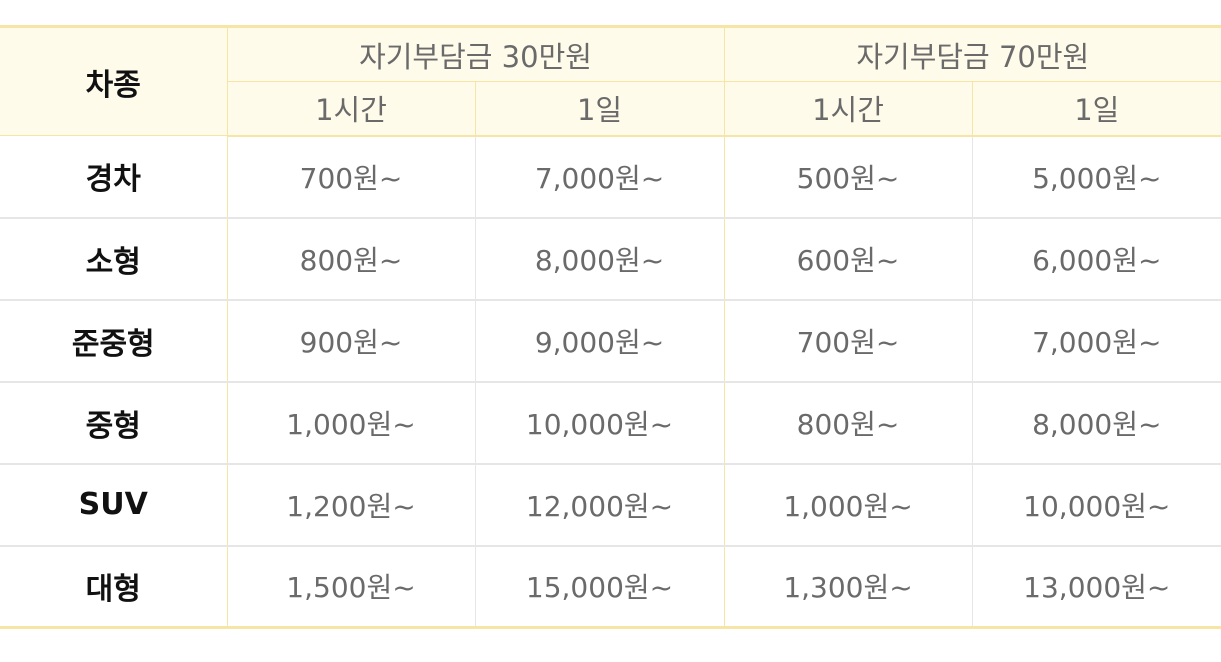 This screenshot has width=1221, height=662. What do you see at coordinates (114, 80) in the screenshot?
I see `header-vehicle-type: 차종` at bounding box center [114, 80].